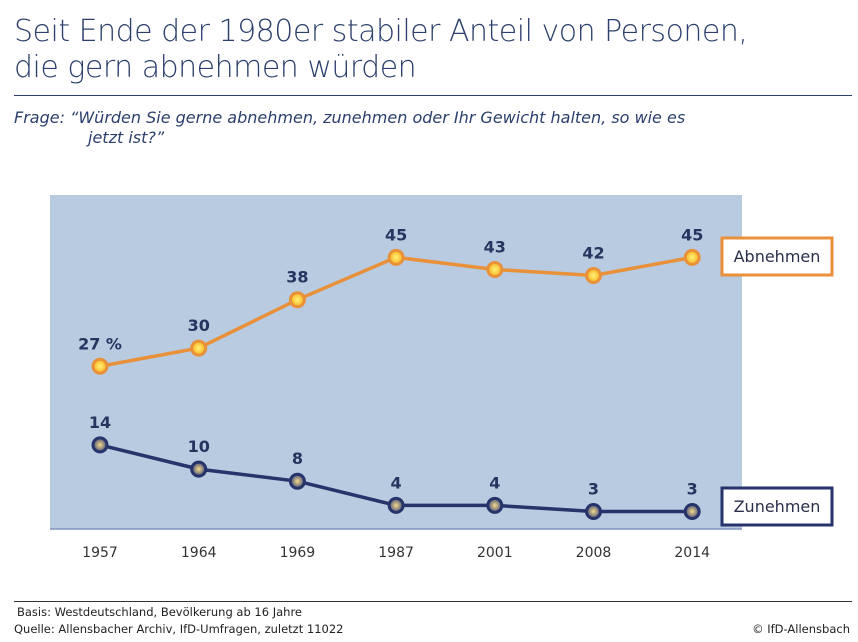 Image resolution: width=858 pixels, height=642 pixels. I want to click on question-line-2: jetzt ist?”, so click(126, 137).